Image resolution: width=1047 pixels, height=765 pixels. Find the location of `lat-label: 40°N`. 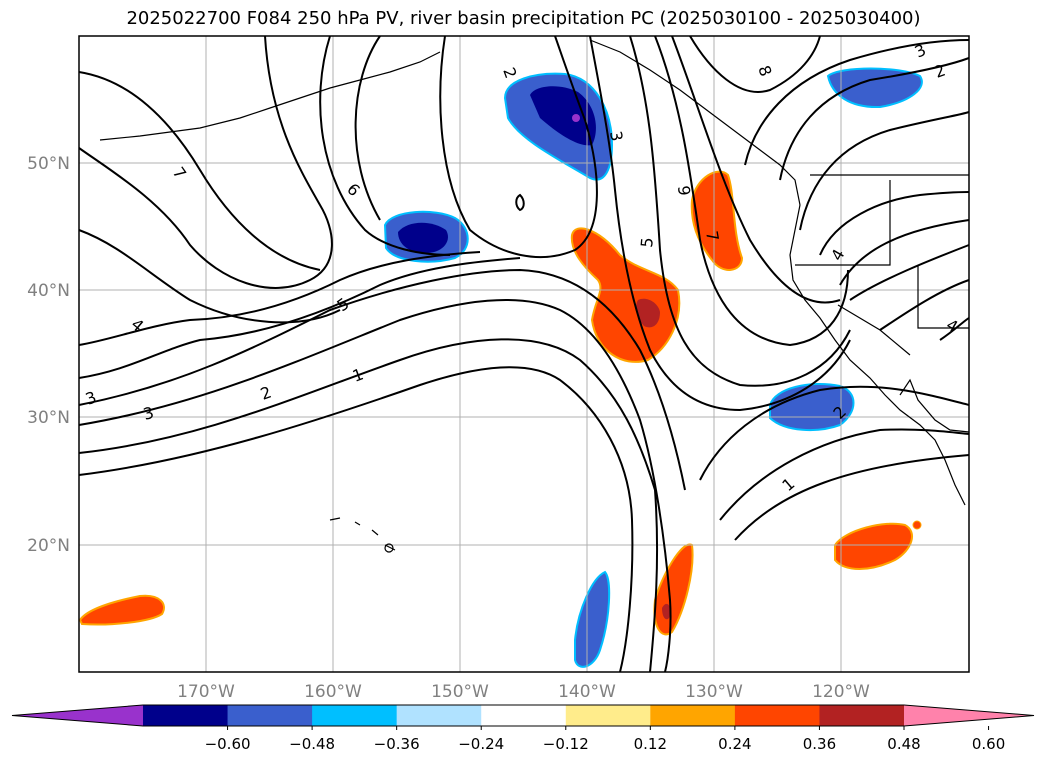

lat-label: 40°N is located at coordinates (48, 291).